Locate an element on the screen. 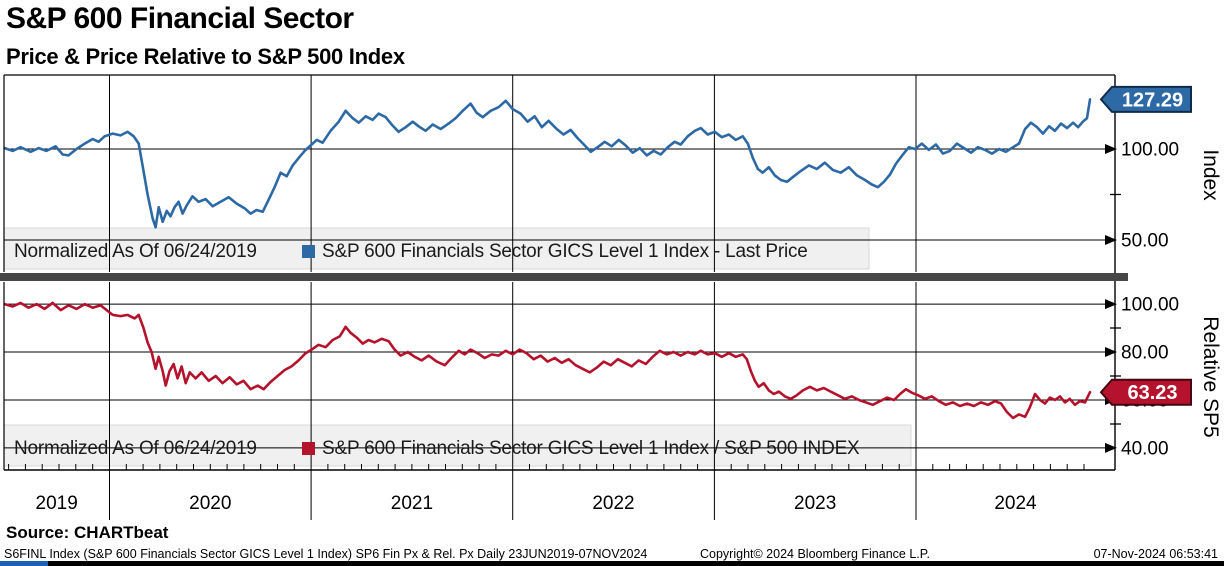  bottom-last-price-value: 63.23 is located at coordinates (1152, 393).